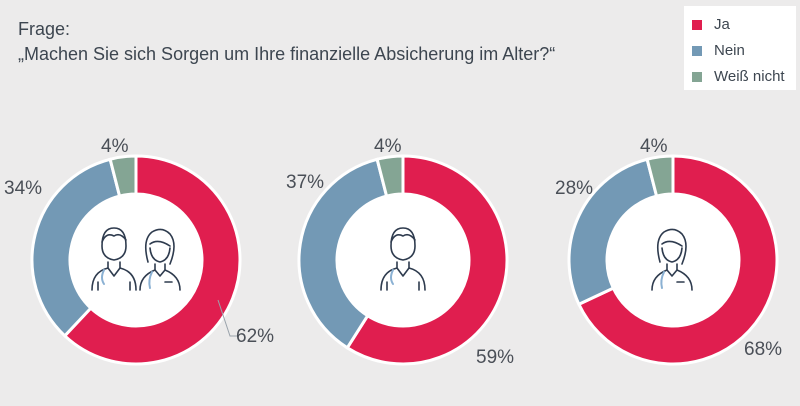  Describe the element at coordinates (343, 253) in the screenshot. I see `donut-2-slice-nein` at that location.